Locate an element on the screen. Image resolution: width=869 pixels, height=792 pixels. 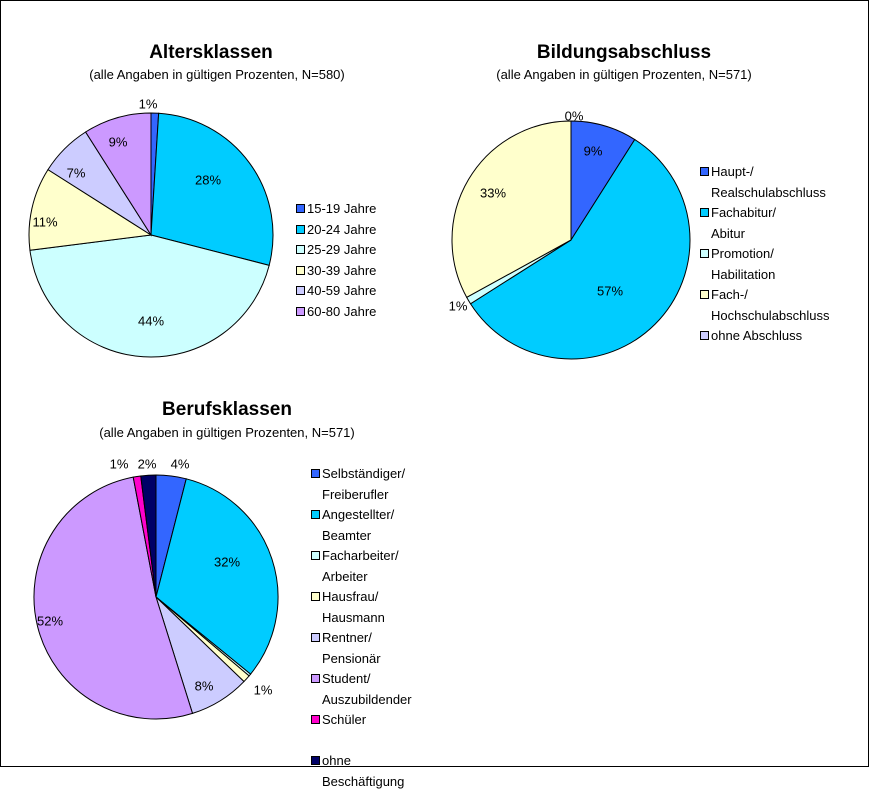
legend-label: Selbständiger/ is located at coordinates (367, 474).